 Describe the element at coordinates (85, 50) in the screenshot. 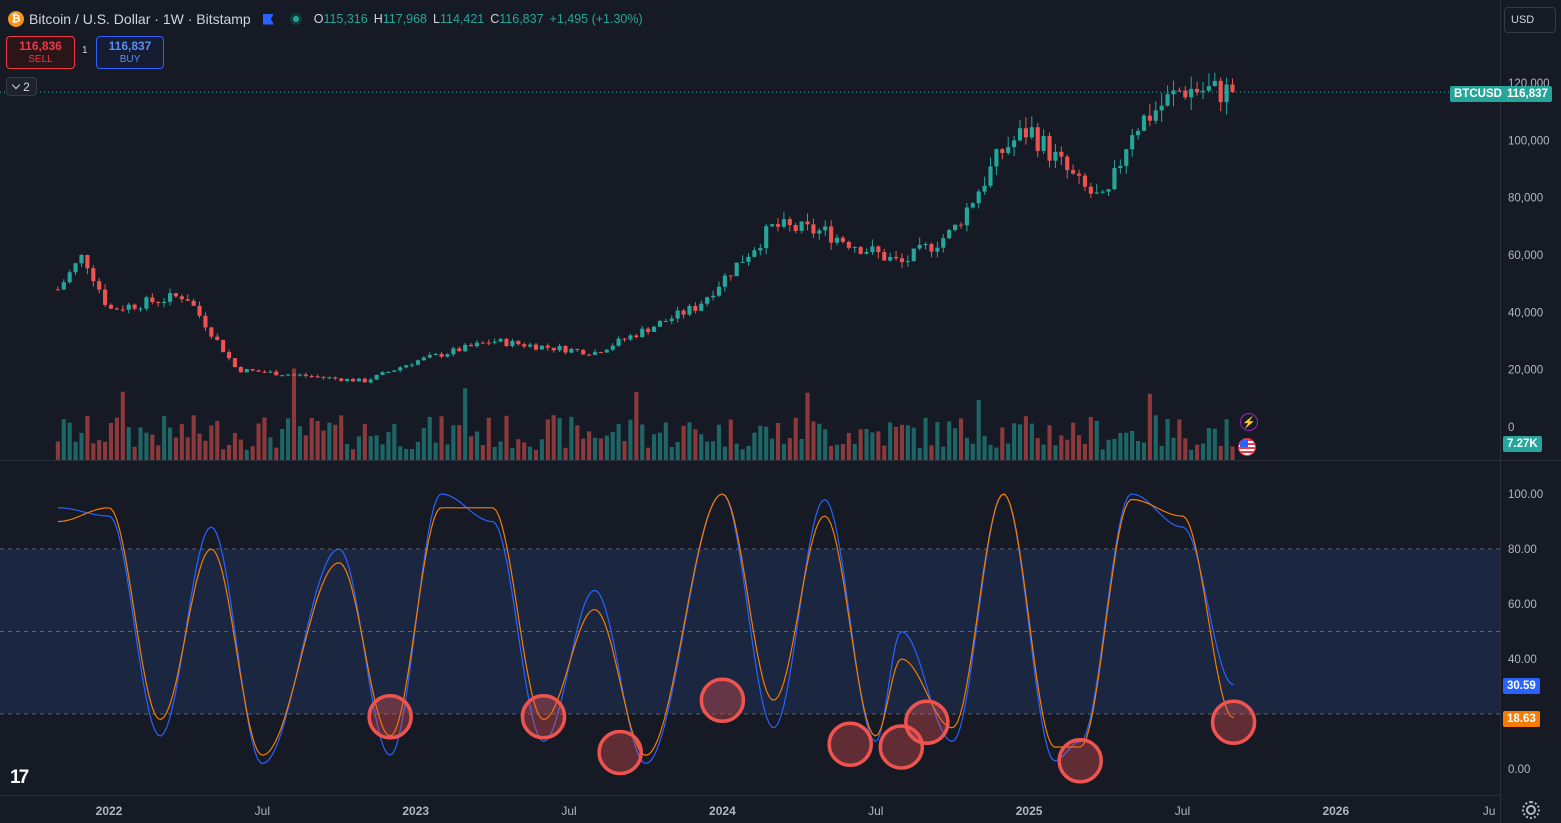

I see `spread-value: 1` at that location.